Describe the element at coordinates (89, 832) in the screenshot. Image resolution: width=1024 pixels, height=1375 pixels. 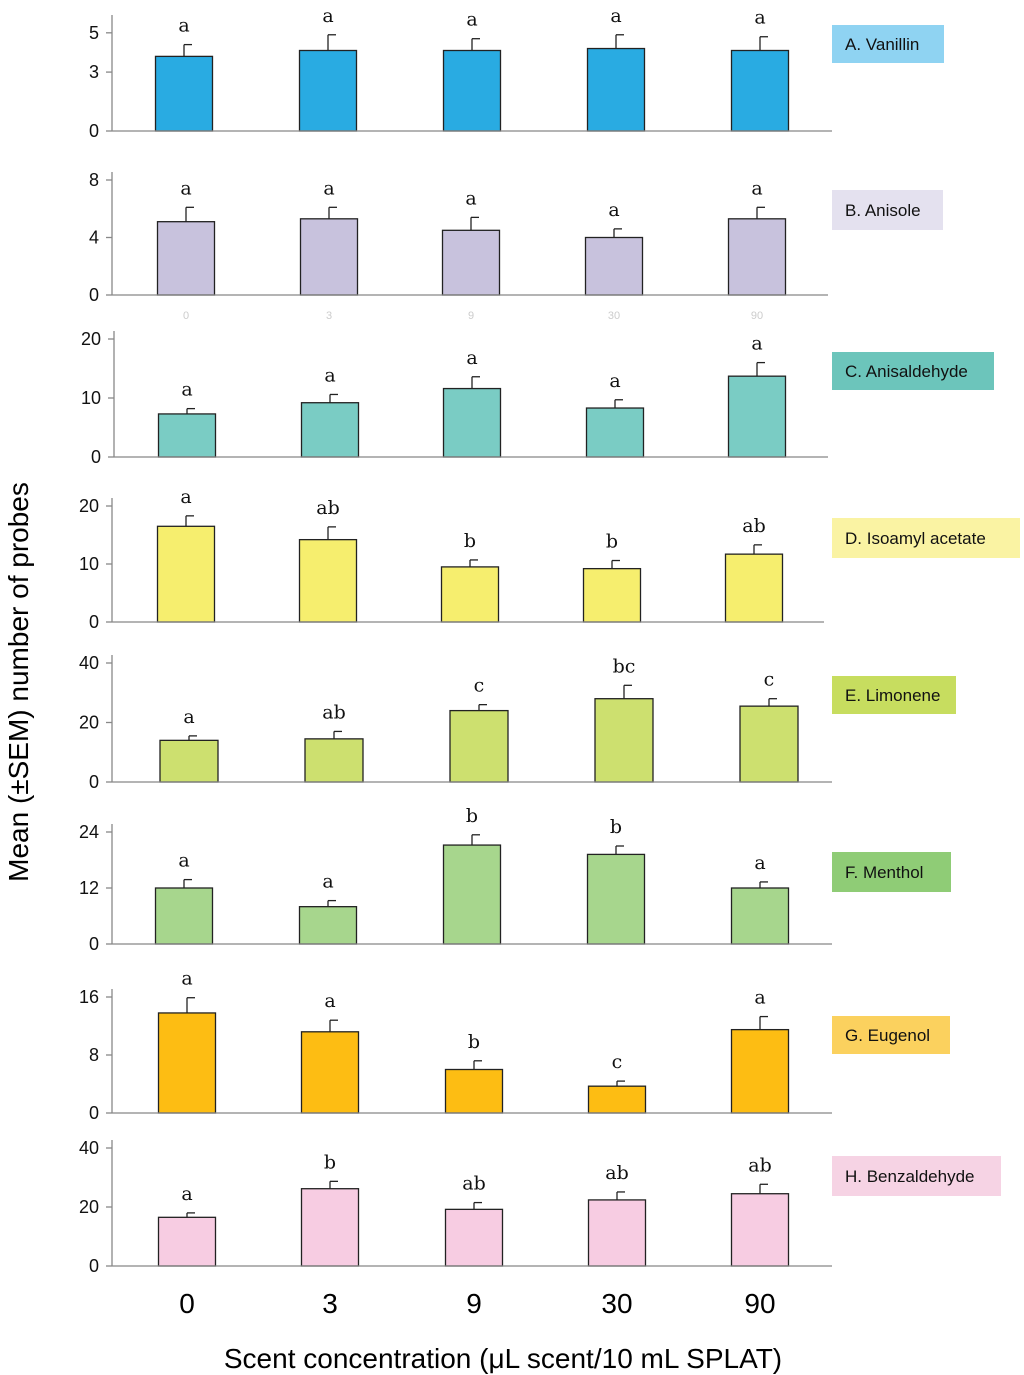
I see `y-tick-label: 24` at that location.